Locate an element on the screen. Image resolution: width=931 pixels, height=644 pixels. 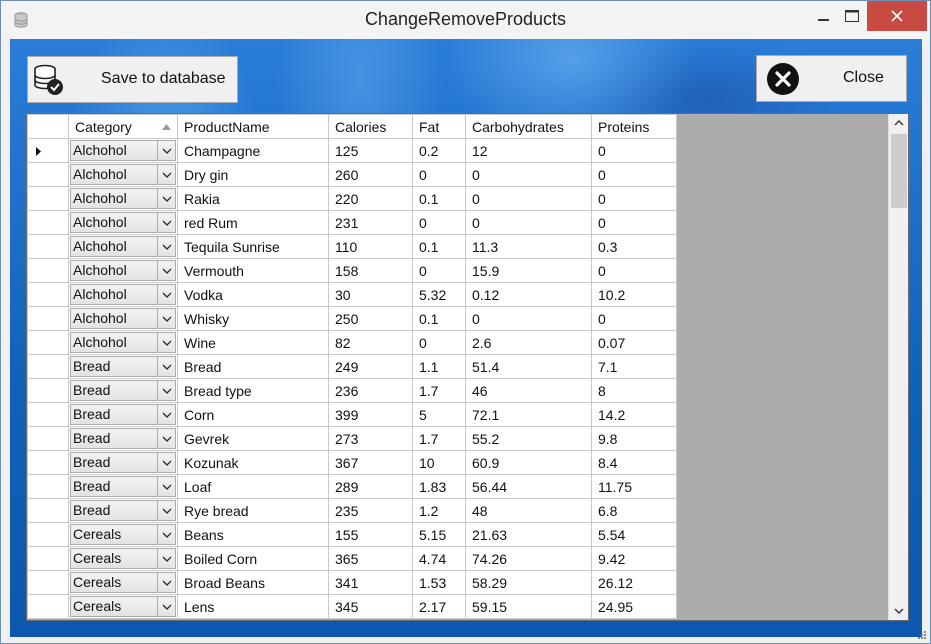
cell-proteins: 14.2 is located at coordinates (634, 414).